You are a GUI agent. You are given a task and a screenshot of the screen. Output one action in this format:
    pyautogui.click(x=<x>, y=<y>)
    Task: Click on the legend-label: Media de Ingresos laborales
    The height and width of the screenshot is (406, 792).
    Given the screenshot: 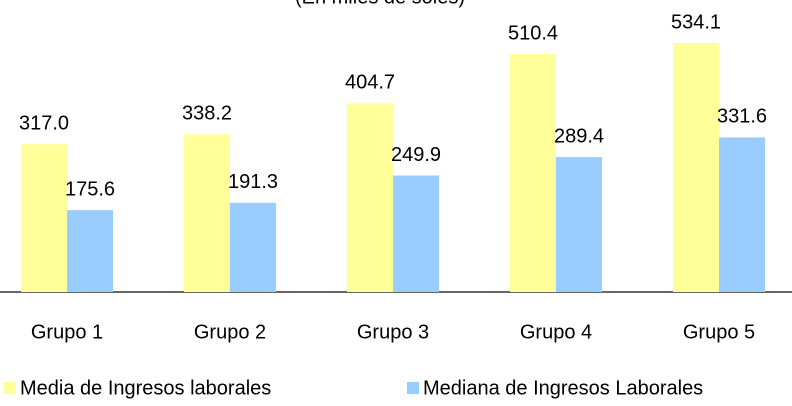 What is the action you would take?
    pyautogui.click(x=145, y=388)
    